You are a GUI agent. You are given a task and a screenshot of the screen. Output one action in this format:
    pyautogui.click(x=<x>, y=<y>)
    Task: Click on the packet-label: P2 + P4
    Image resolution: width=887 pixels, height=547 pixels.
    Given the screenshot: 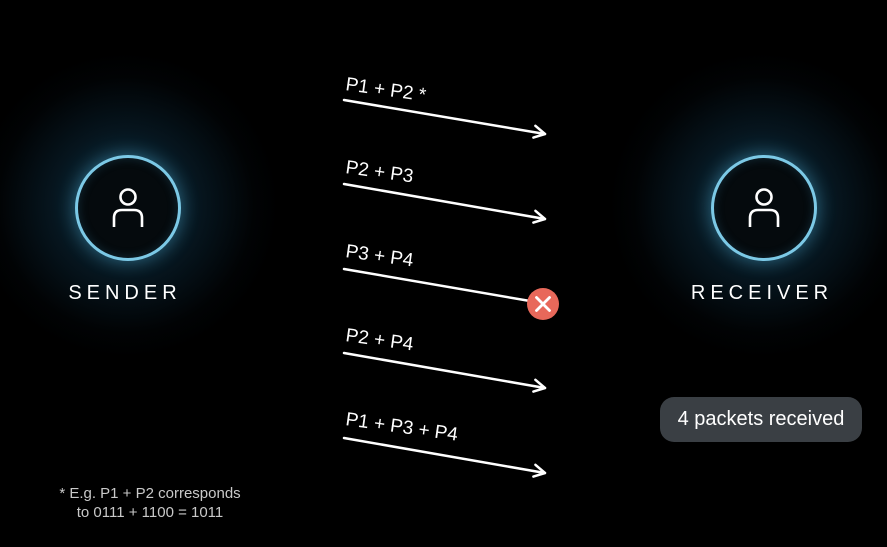 What is the action you would take?
    pyautogui.click(x=379, y=340)
    